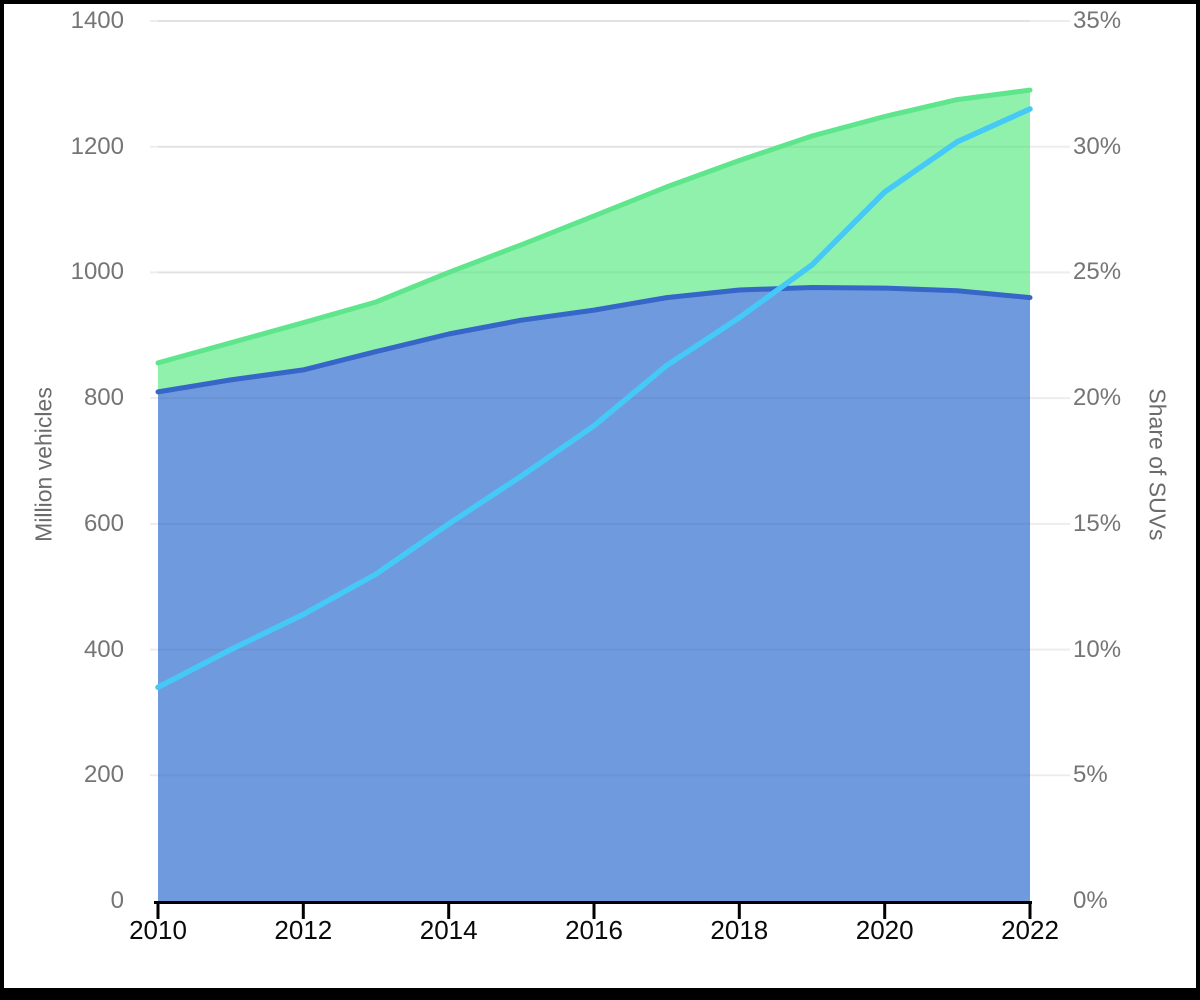 The width and height of the screenshot is (1200, 1000). I want to click on y-axis-tick-label-left: 200, so click(103, 775).